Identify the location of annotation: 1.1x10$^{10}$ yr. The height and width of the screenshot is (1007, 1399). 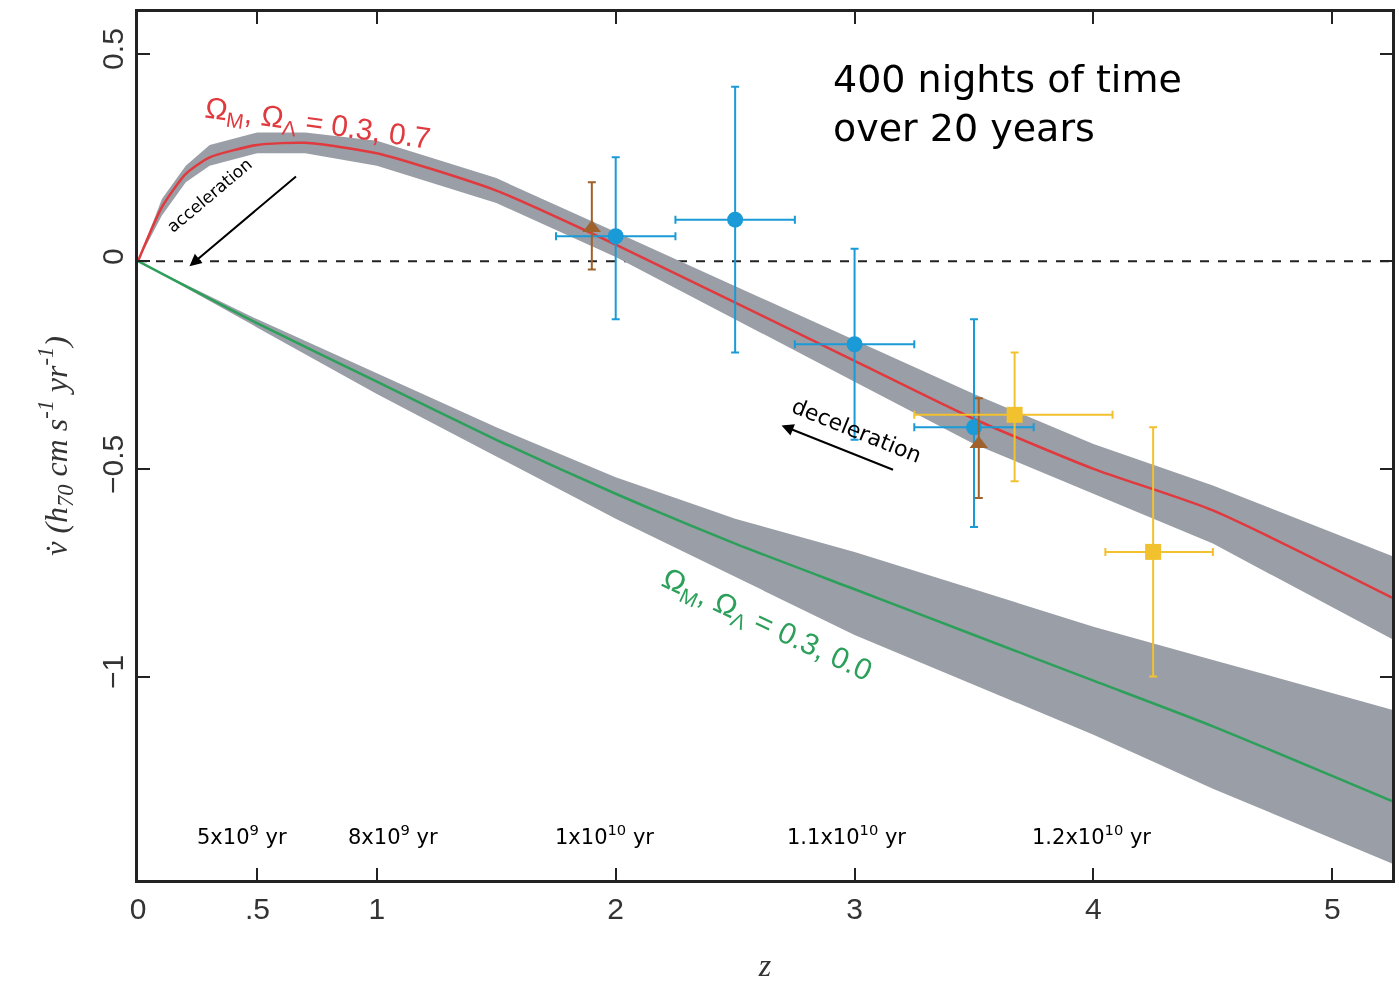
(847, 835).